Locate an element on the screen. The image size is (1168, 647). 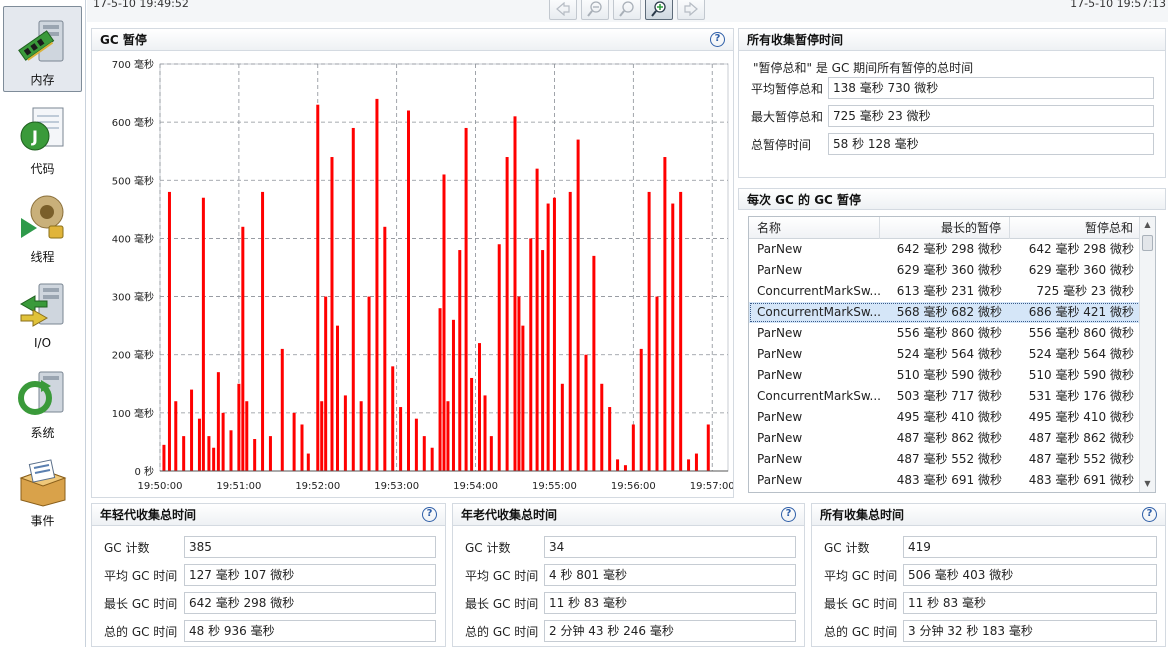
total-gc-time-field: 3 分钟 32 秒 183 毫秒 is located at coordinates (1030, 631).